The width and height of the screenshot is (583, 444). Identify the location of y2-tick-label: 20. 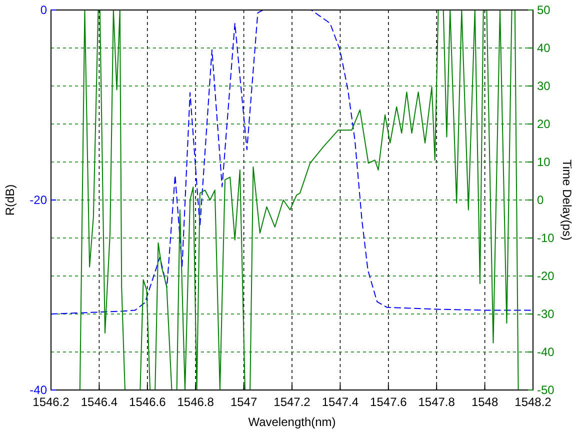
(544, 124).